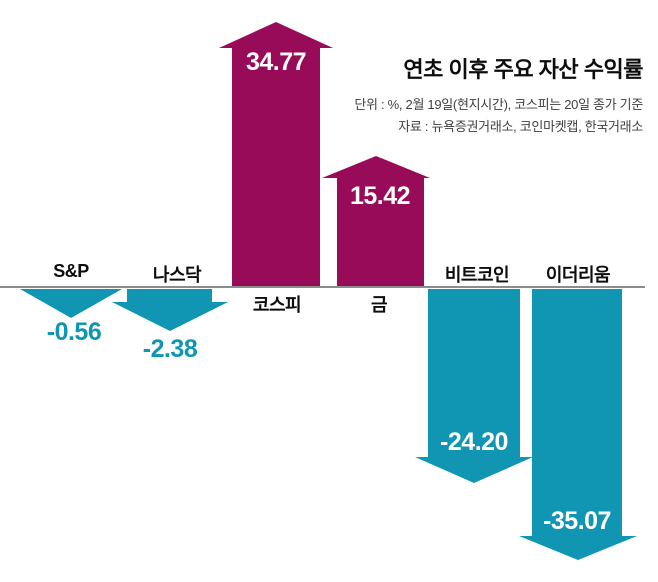 The height and width of the screenshot is (582, 658). Describe the element at coordinates (276, 62) in the screenshot. I see `value-kospi: 34.77` at that location.